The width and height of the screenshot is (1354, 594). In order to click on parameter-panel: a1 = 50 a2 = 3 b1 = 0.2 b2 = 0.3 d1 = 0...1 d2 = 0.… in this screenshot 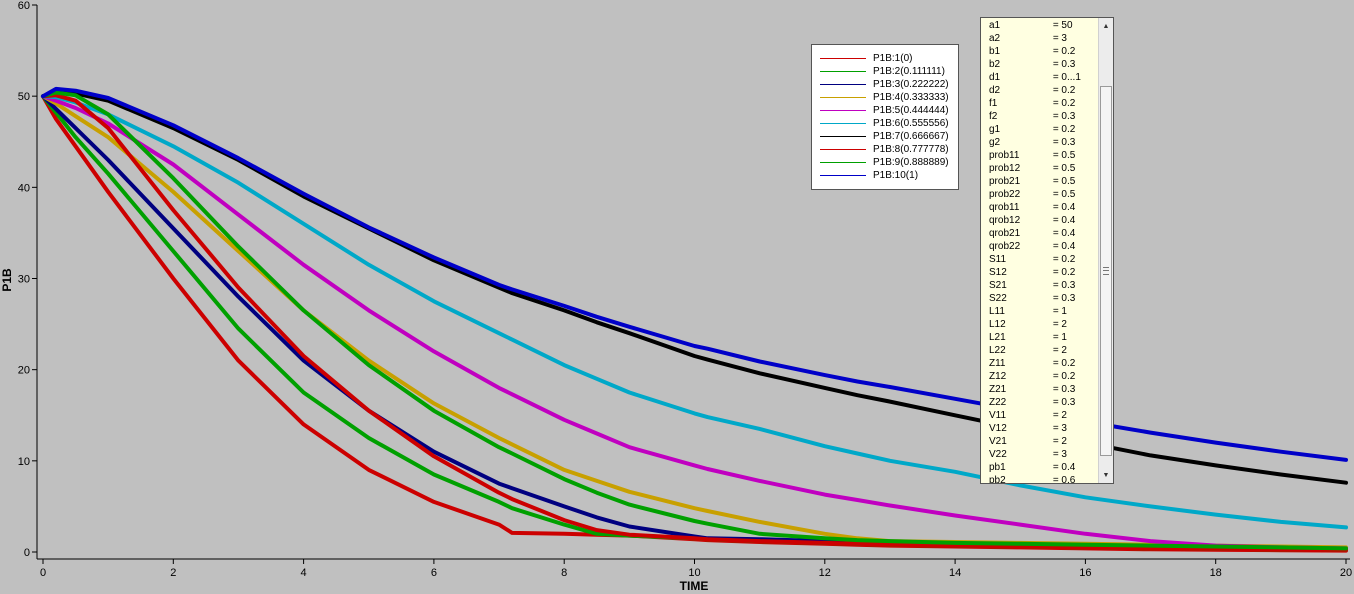, I will do `click(1047, 250)`.